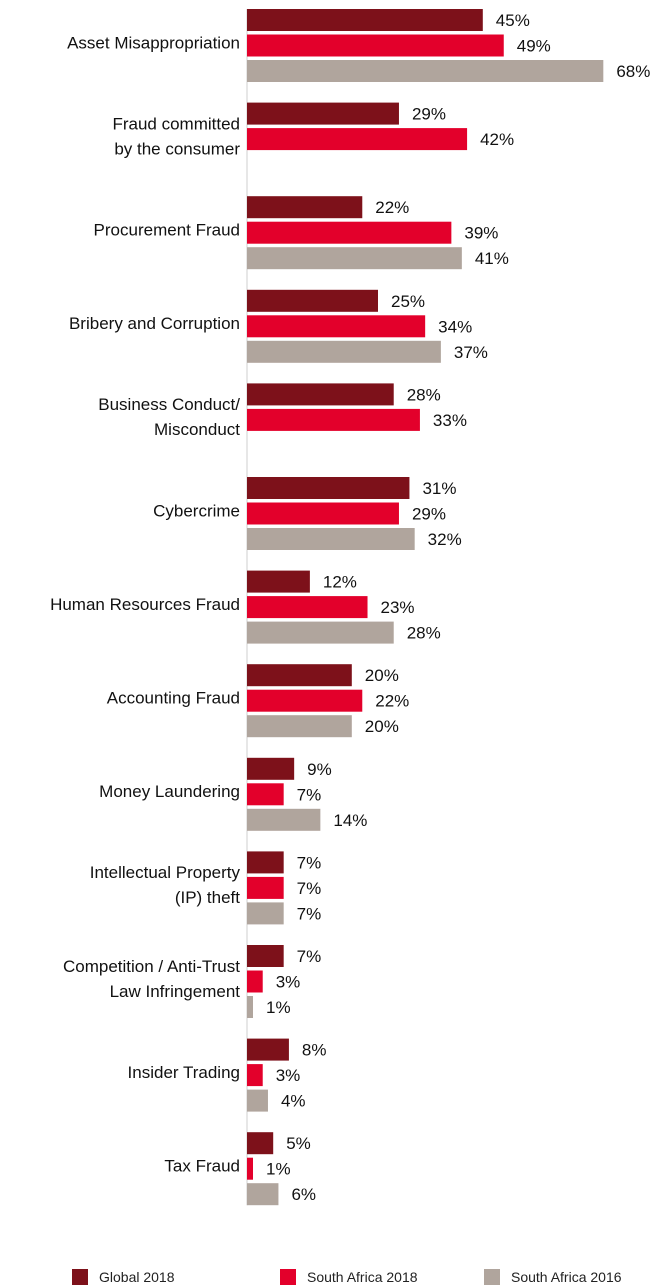  What do you see at coordinates (257, 1100) in the screenshot?
I see `bar-south-africa-2016-insider-trading` at bounding box center [257, 1100].